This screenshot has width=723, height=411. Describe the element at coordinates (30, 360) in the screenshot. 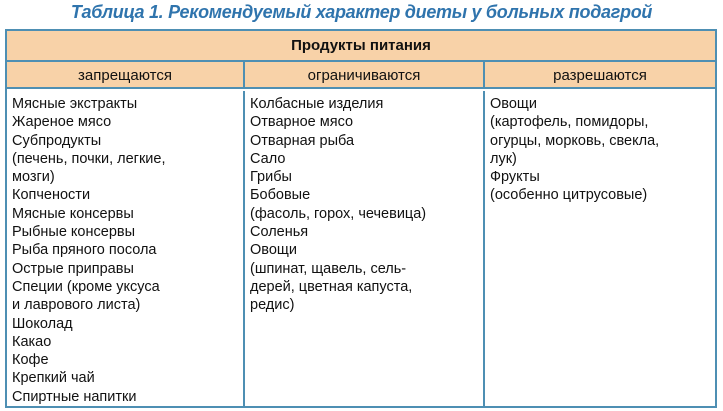

I see `list-item: Кофе` at that location.